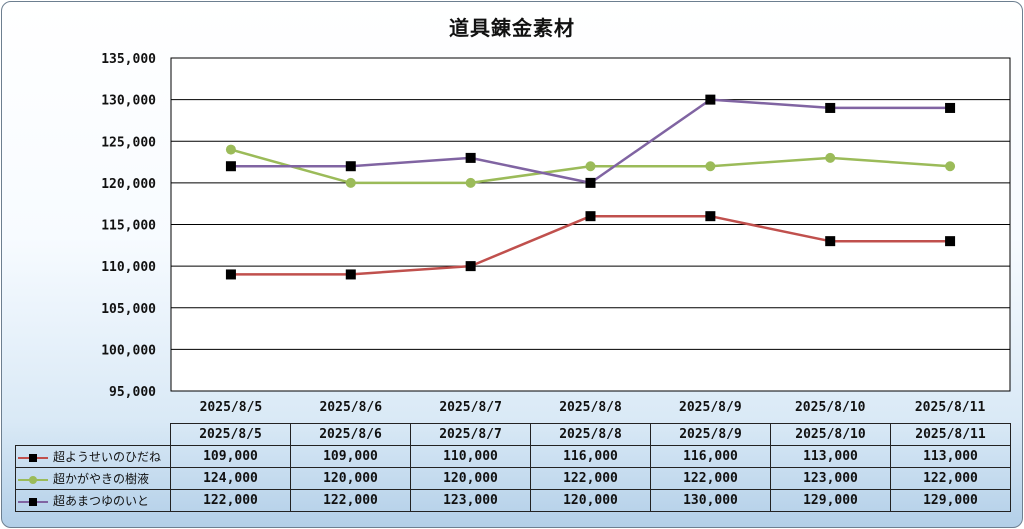 Image resolution: width=1024 pixels, height=529 pixels. Describe the element at coordinates (93, 434) in the screenshot. I see `table-corner` at that location.